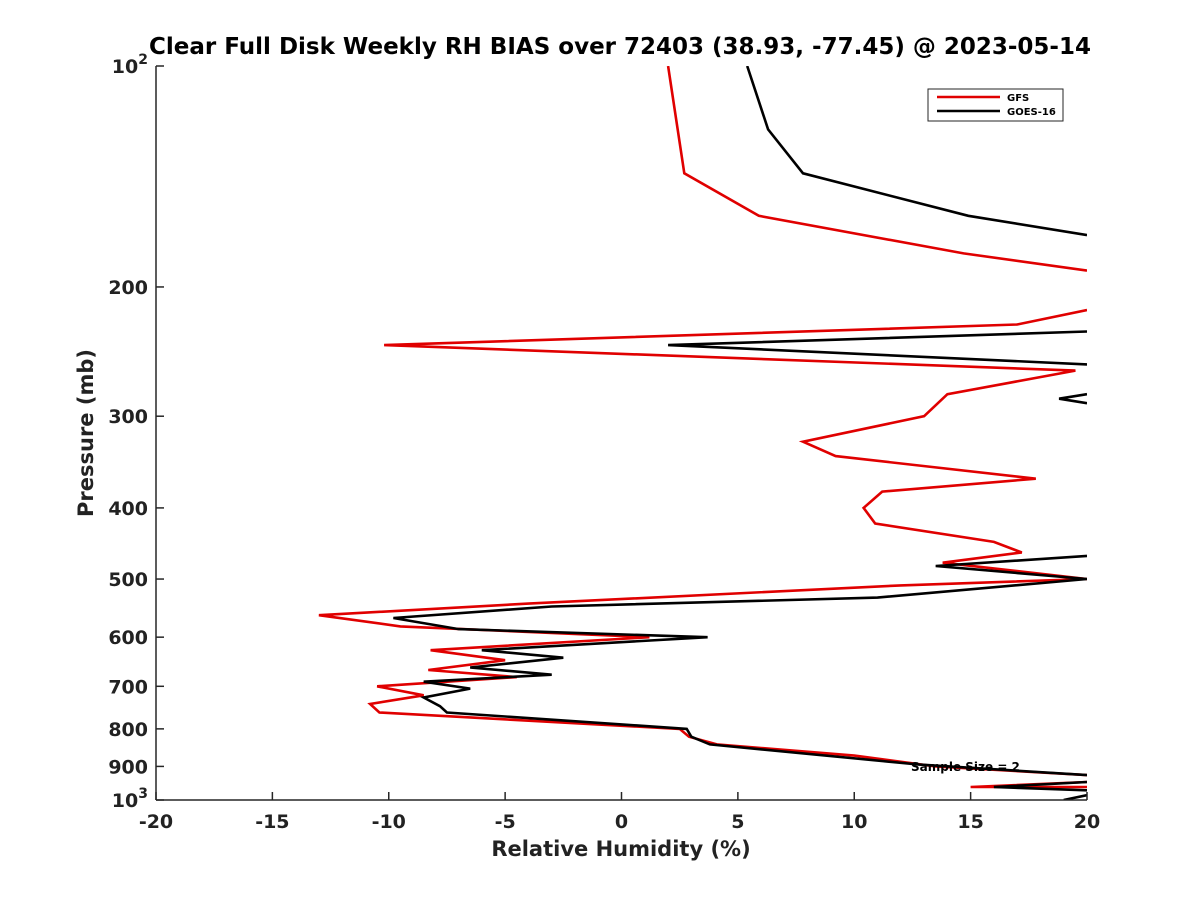  I want to click on y-tick-label: 10³, so click(130, 799).